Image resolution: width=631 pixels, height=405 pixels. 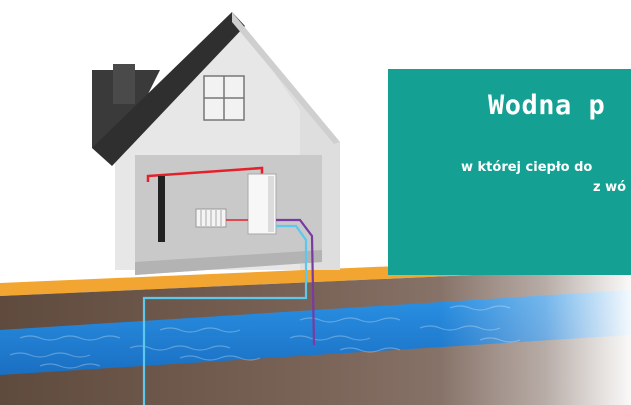 What do you see at coordinates (224, 98) in the screenshot?
I see `house-window` at bounding box center [224, 98].